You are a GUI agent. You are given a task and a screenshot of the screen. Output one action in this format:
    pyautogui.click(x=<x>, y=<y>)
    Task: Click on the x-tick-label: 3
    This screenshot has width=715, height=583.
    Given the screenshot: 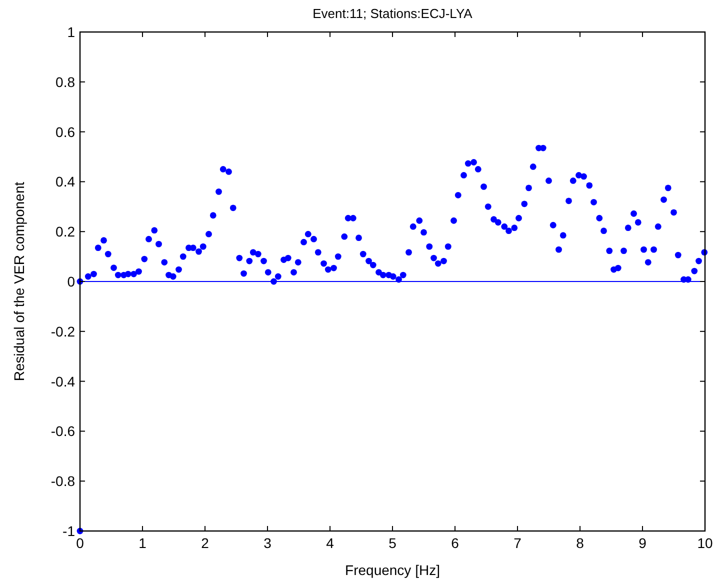 What is the action you would take?
    pyautogui.click(x=268, y=543)
    